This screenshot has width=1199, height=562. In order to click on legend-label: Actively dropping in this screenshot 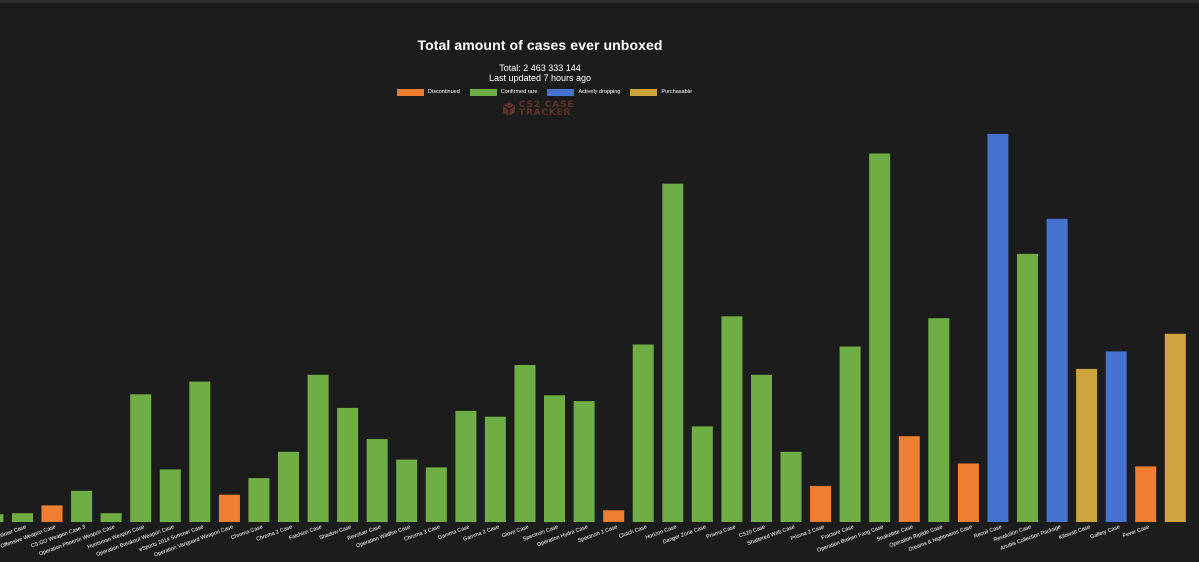, I will do `click(599, 91)`.